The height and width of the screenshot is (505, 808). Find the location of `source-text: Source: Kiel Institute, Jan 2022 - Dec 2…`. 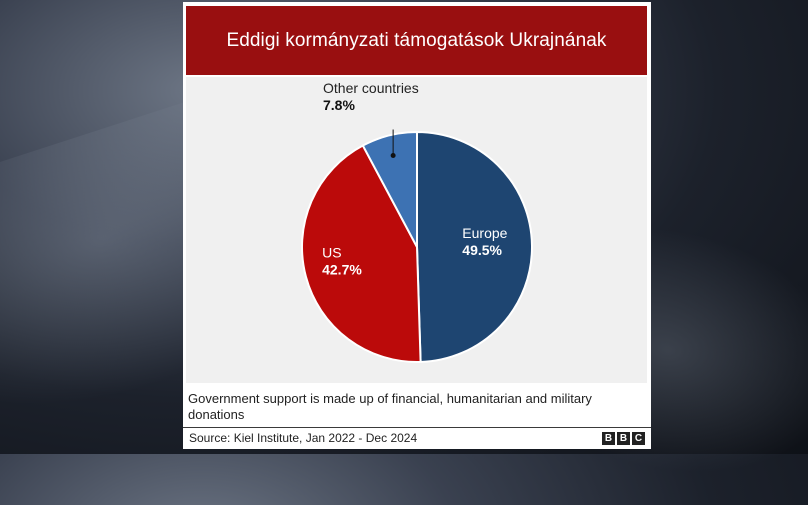

source-text: Source: Kiel Institute, Jan 2022 - Dec 2… is located at coordinates (303, 438).